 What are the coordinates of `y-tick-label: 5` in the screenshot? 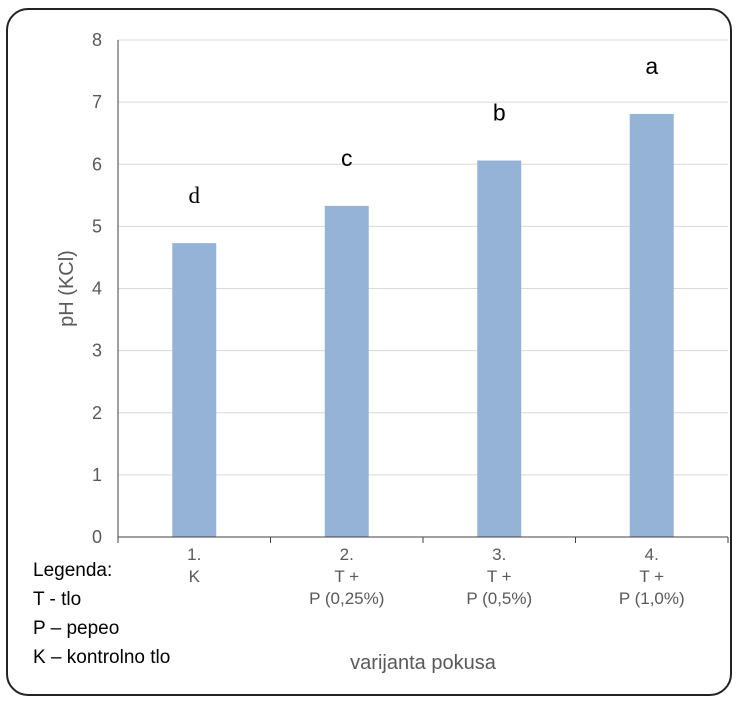 It's located at (97, 226).